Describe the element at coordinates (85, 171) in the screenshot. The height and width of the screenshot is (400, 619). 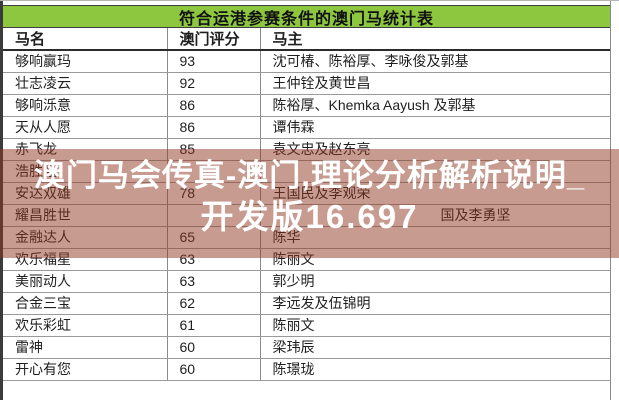
I see `horse-name-cell: 浩胜盈` at that location.